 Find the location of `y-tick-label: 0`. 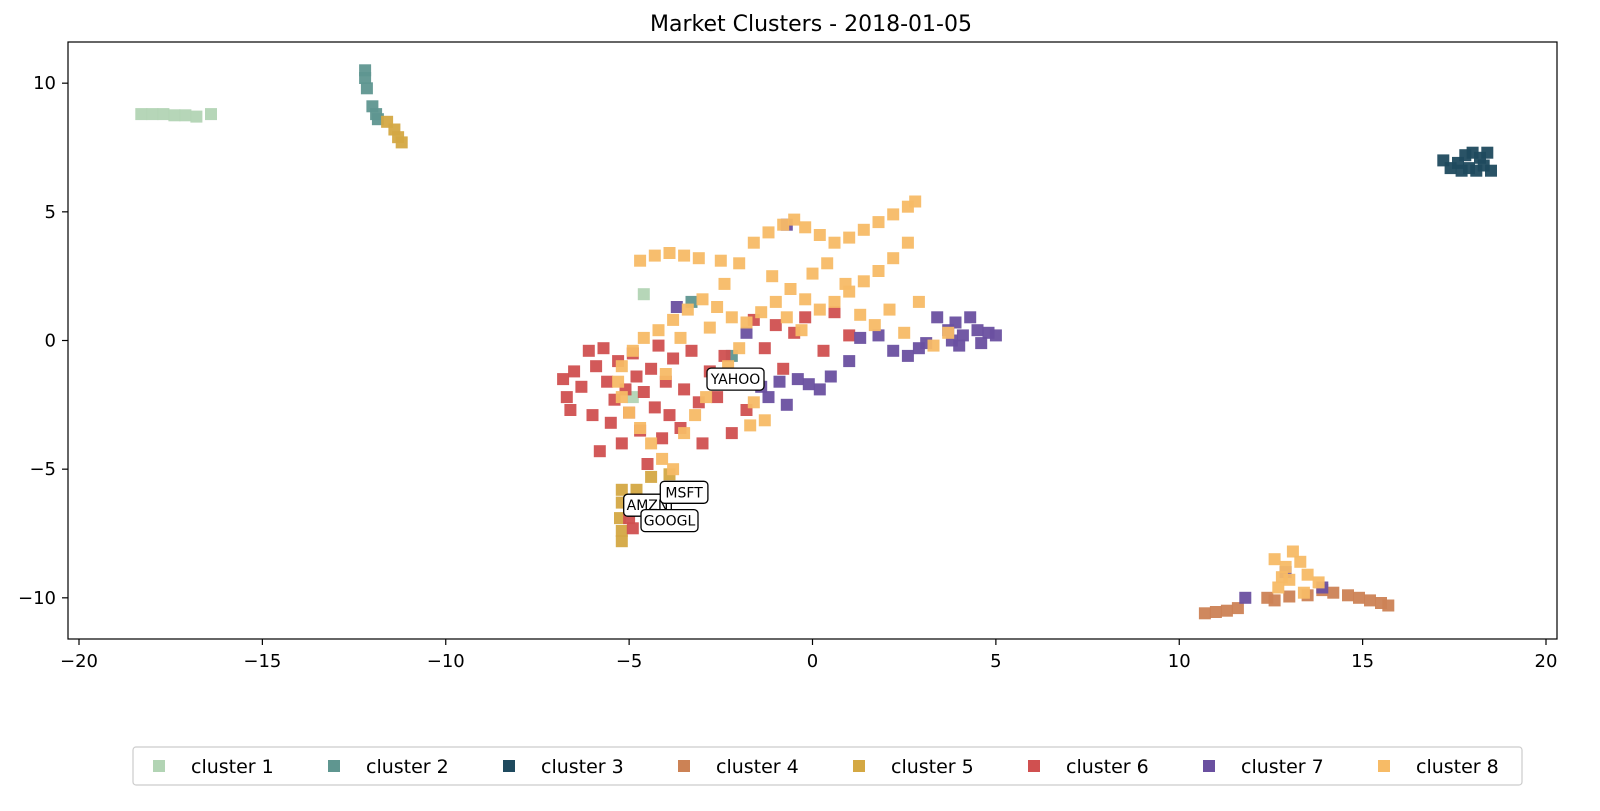

y-tick-label: 0 is located at coordinates (50, 341).